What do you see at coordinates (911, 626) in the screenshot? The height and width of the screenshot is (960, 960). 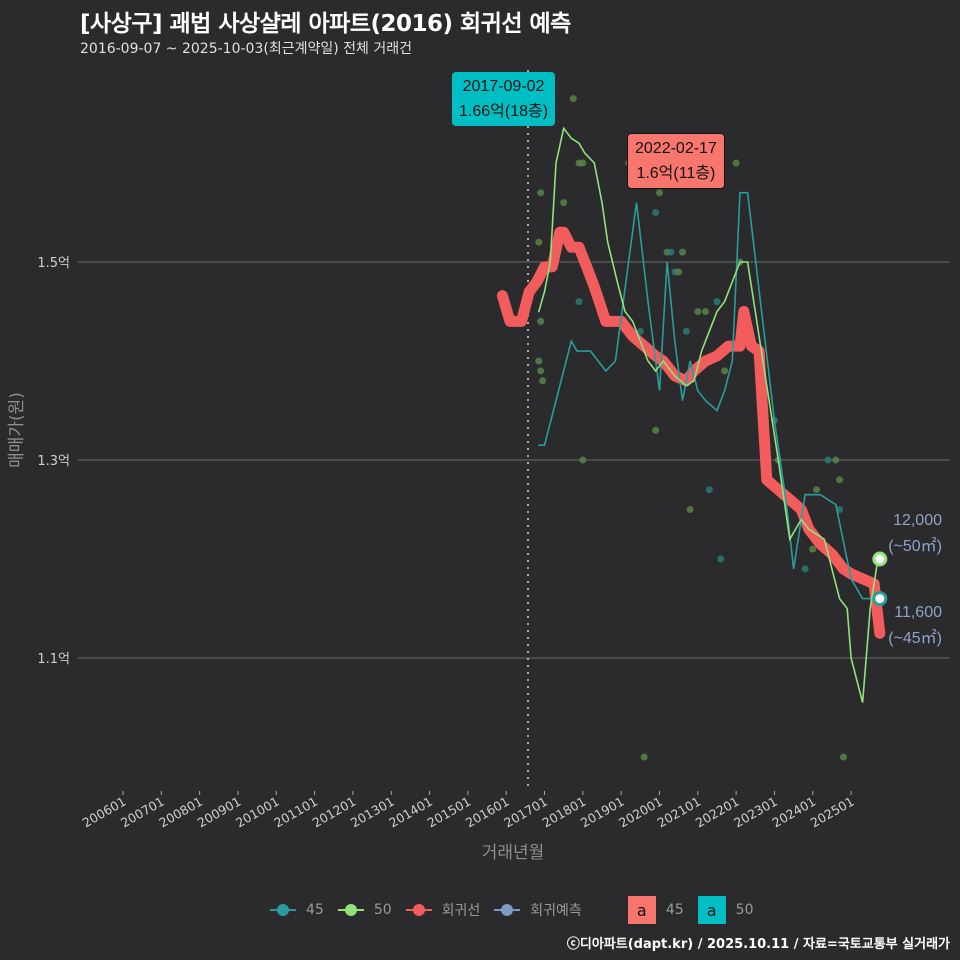 I see `end-label-45: 11,600 (~45㎡)` at bounding box center [911, 626].